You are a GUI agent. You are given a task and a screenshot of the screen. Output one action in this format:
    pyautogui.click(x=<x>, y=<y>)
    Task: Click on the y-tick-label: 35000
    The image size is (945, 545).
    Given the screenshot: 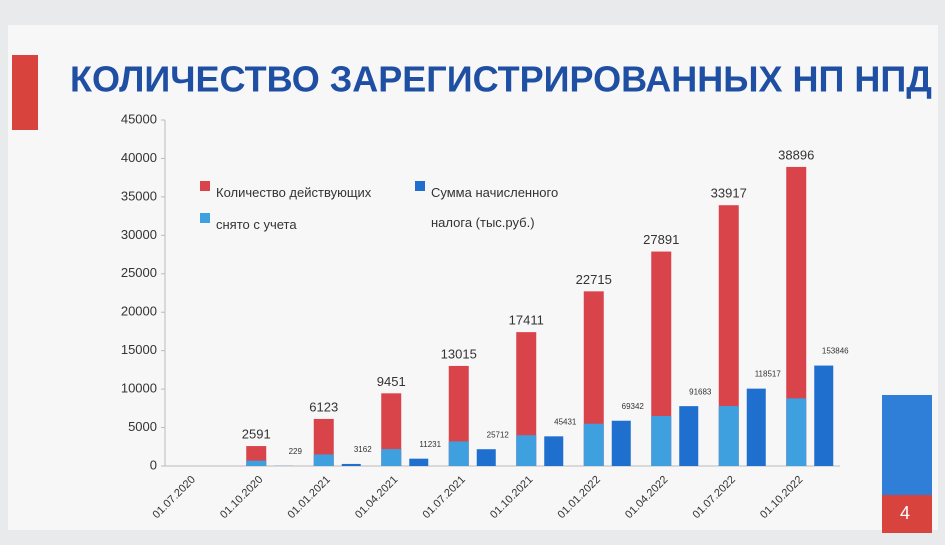 What is the action you would take?
    pyautogui.click(x=139, y=195)
    